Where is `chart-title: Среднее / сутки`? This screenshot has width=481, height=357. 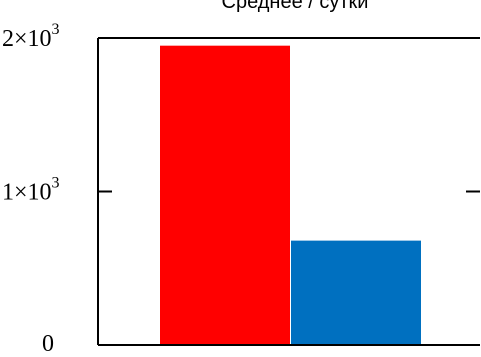
chart-title: Среднее / сутки is located at coordinates (295, 6).